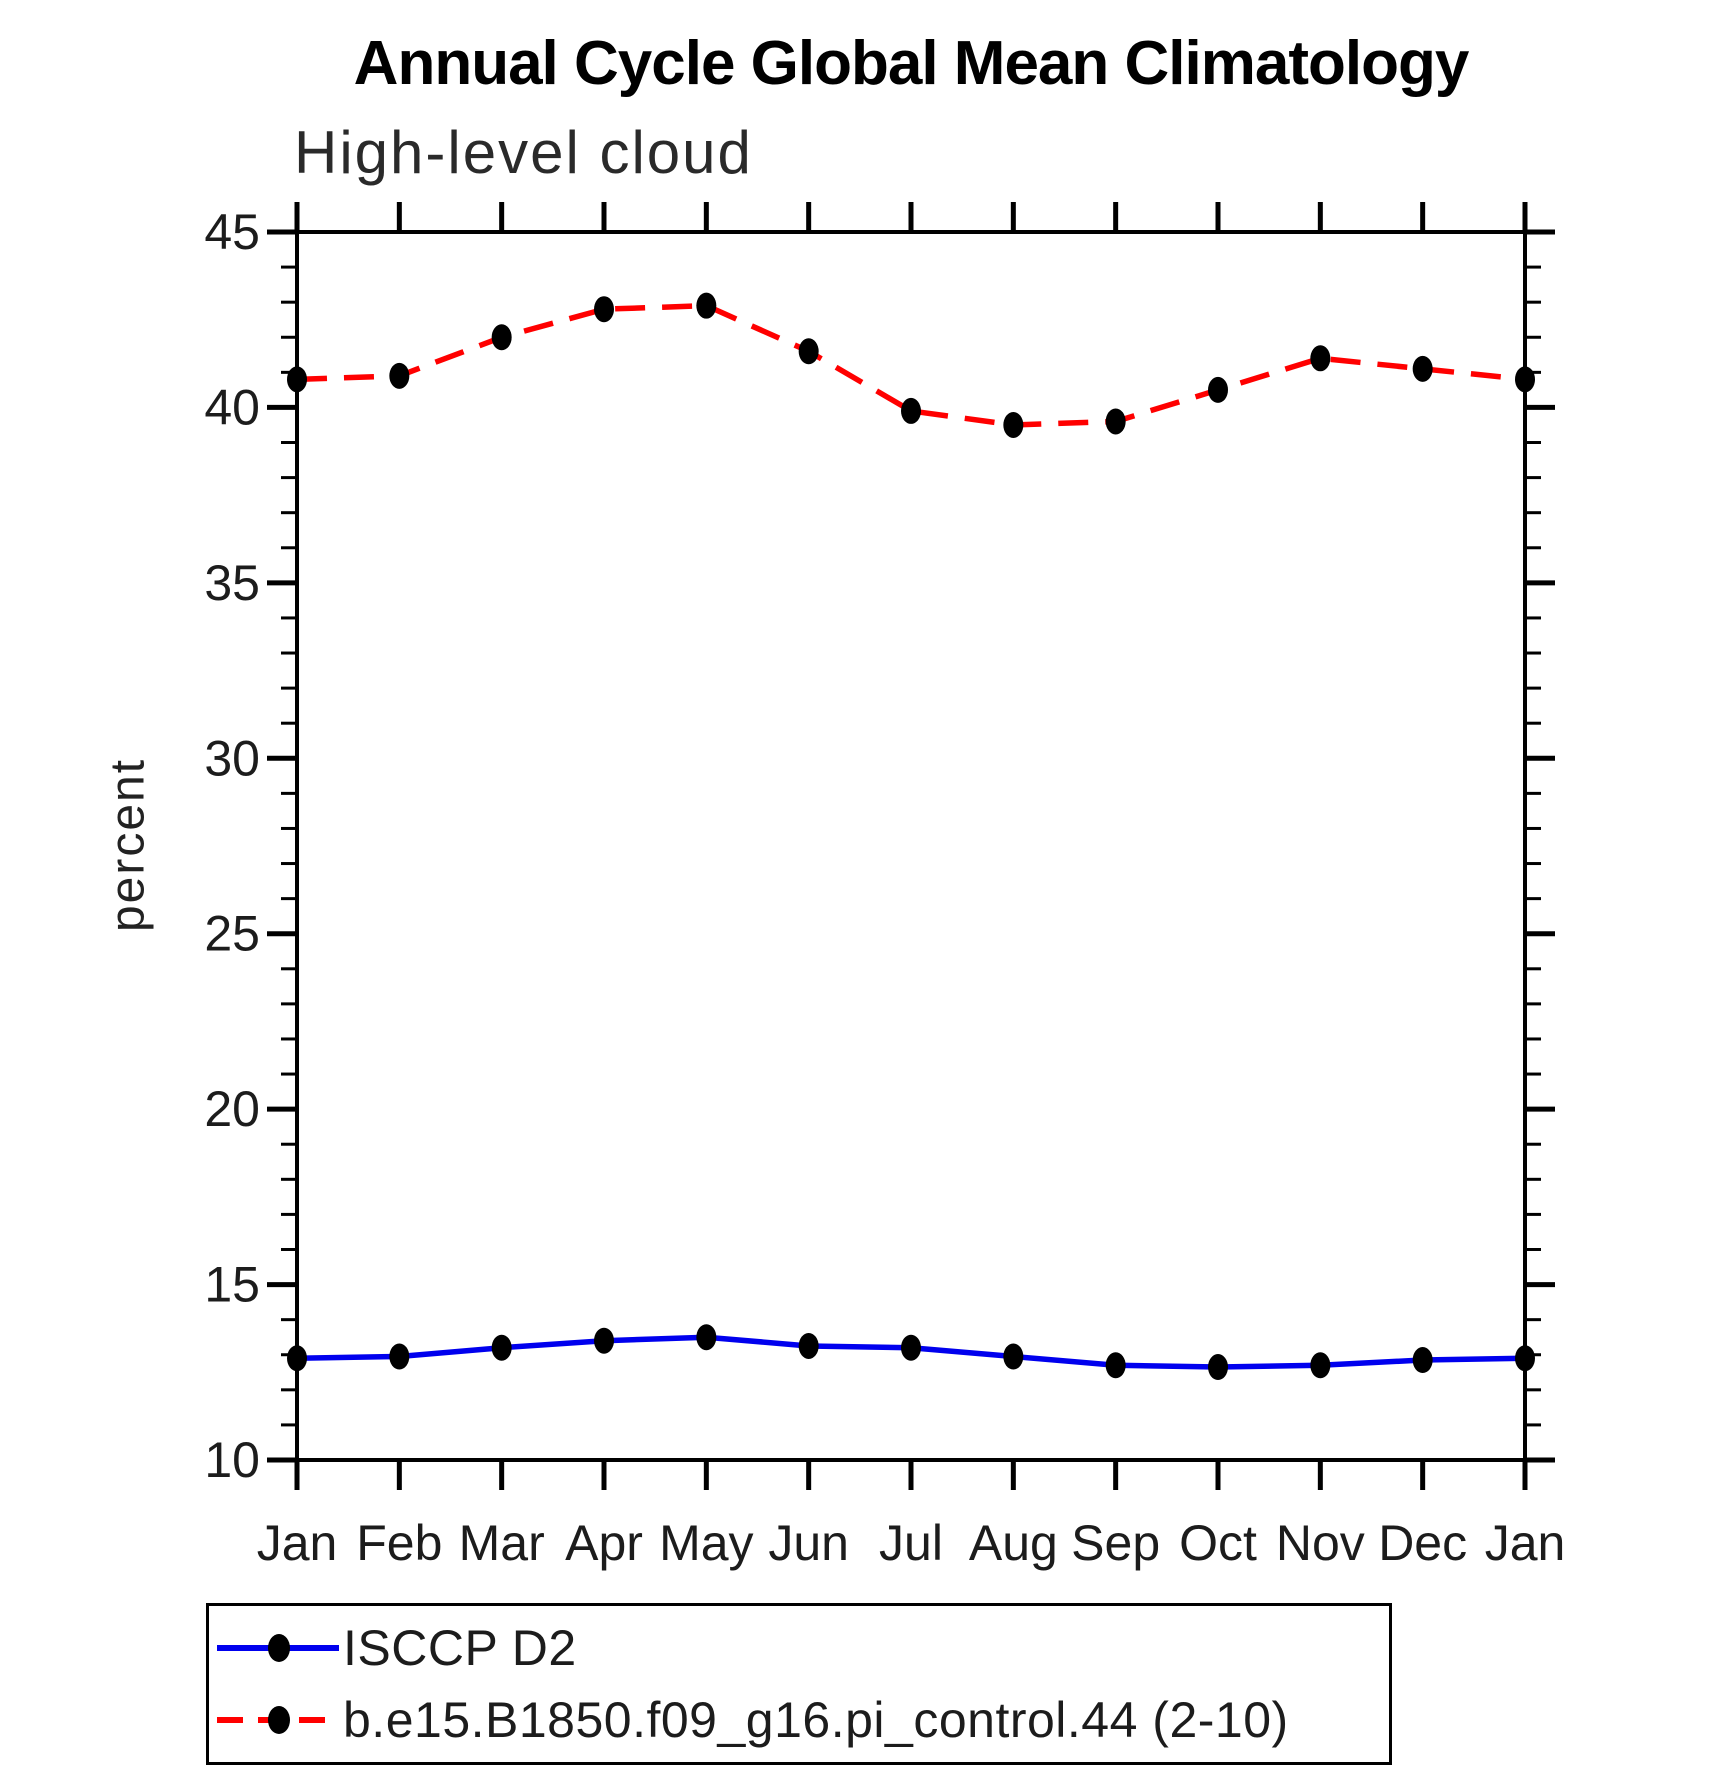 The image size is (1710, 1773). Describe the element at coordinates (232, 758) in the screenshot. I see `y-tick-label: 30` at that location.